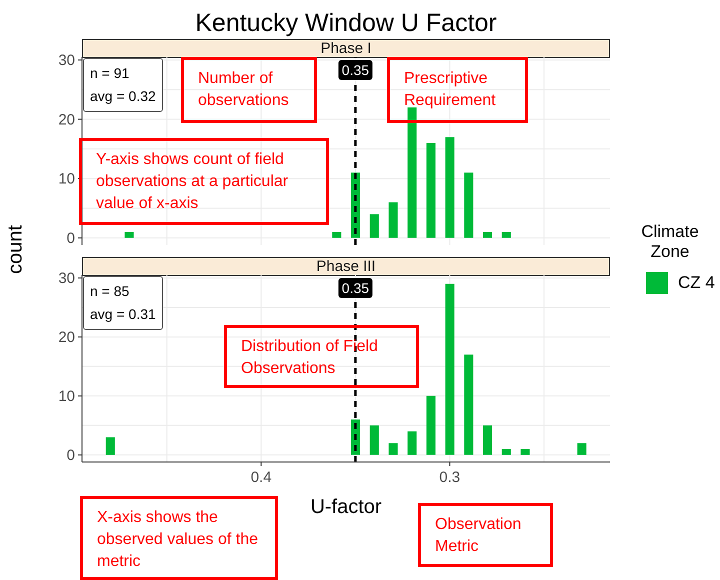 The width and height of the screenshot is (720, 580). What do you see at coordinates (243, 90) in the screenshot?
I see `annotation: Number of observations` at bounding box center [243, 90].